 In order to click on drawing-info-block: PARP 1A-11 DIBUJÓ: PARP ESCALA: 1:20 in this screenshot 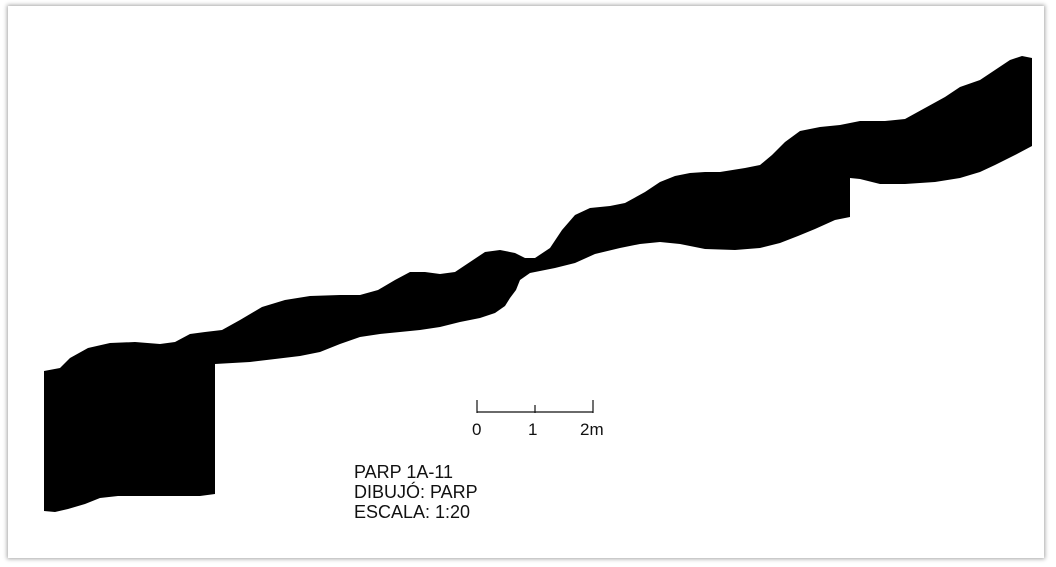, I will do `click(416, 492)`.